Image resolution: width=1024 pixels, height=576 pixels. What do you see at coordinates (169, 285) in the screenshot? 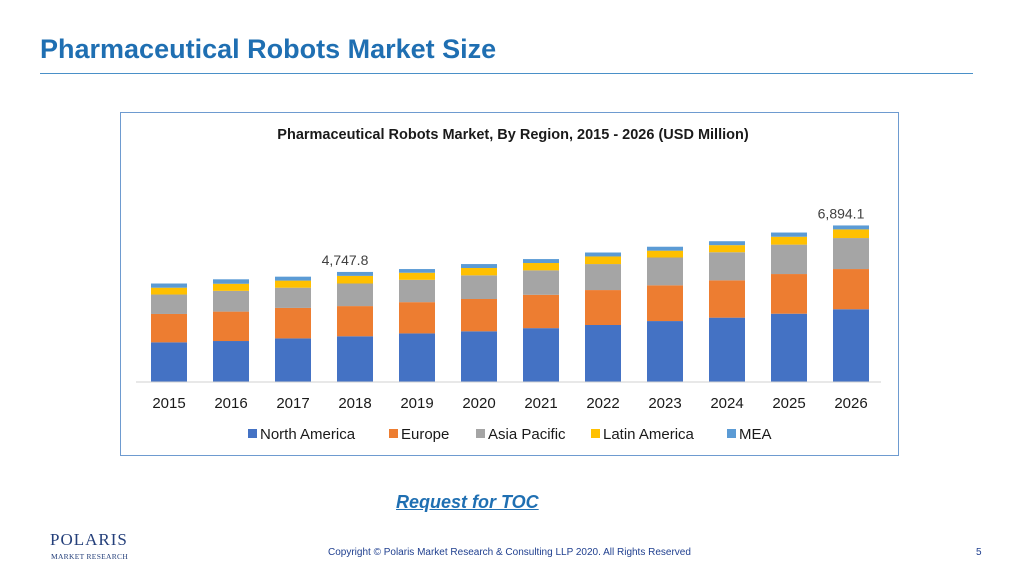
I see `bar-segment-2015-mea` at bounding box center [169, 285].